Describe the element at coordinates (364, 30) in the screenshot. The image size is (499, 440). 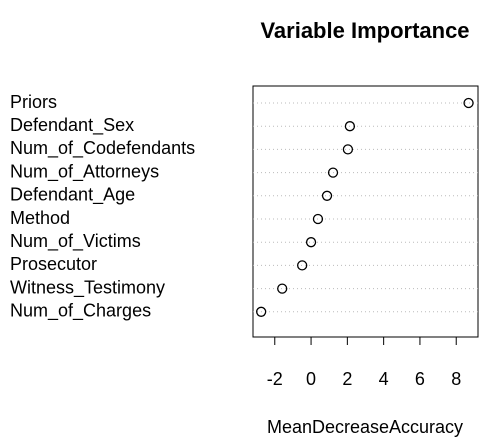
I see `chart-title: Variable Importance` at that location.